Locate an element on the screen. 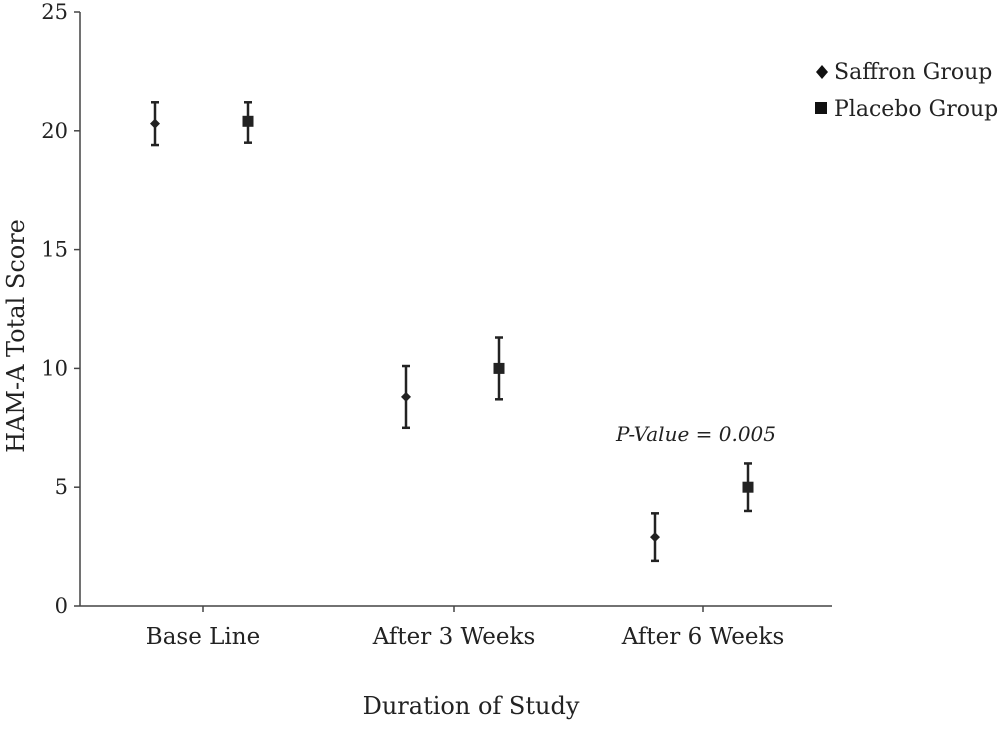 The height and width of the screenshot is (738, 1000). x-axis-title: Duration of Study is located at coordinates (471, 706).